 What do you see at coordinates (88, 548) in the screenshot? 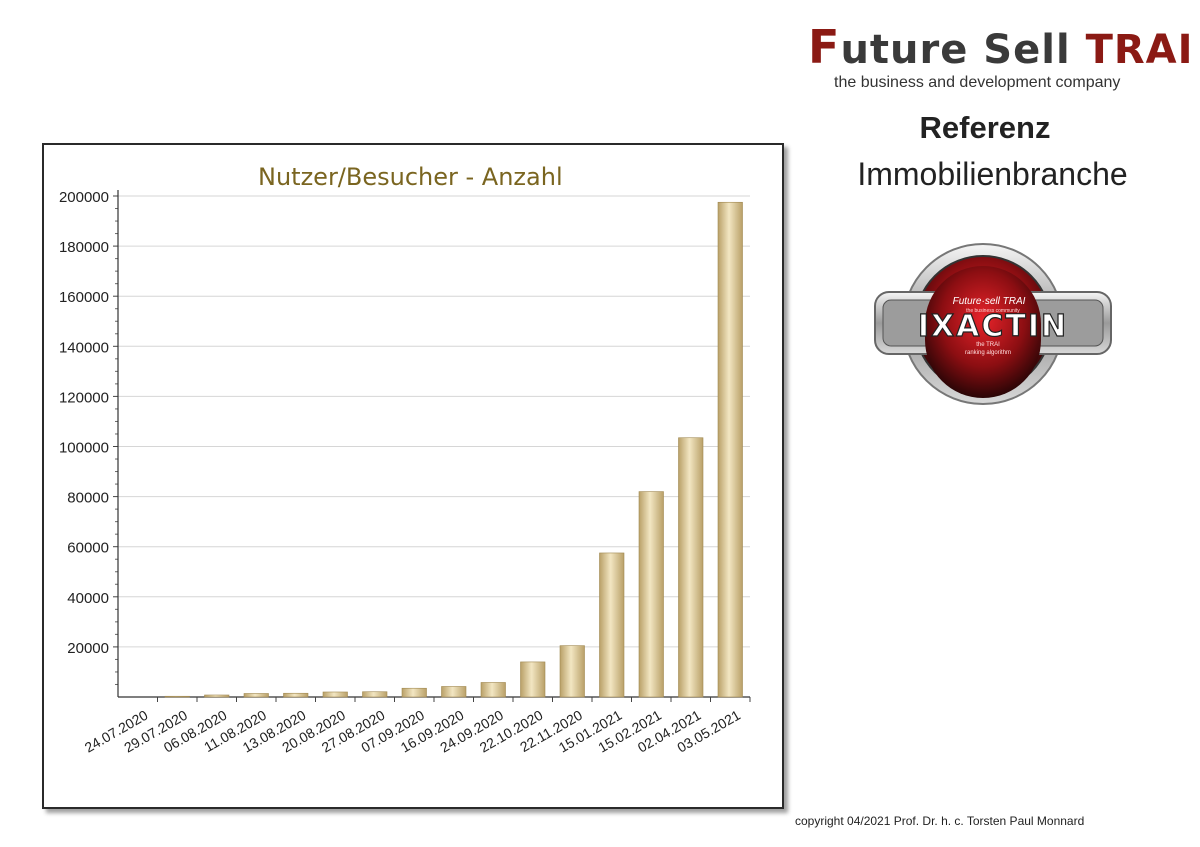
I see `y-tick-label: 60000` at bounding box center [88, 548].